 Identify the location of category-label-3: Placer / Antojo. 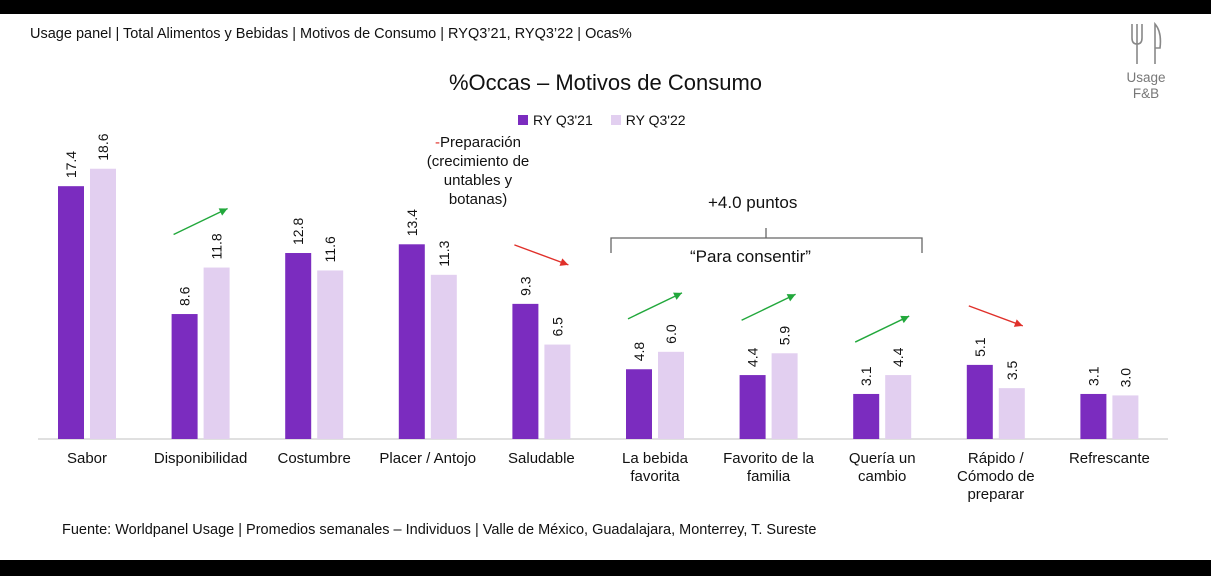
(428, 459).